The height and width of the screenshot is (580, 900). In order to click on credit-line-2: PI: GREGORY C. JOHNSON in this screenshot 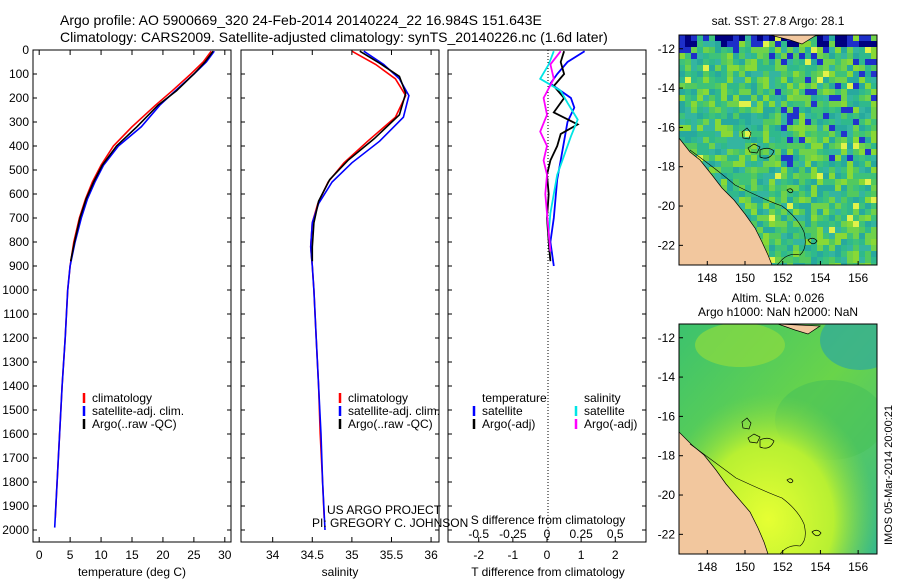, I will do `click(390, 523)`.